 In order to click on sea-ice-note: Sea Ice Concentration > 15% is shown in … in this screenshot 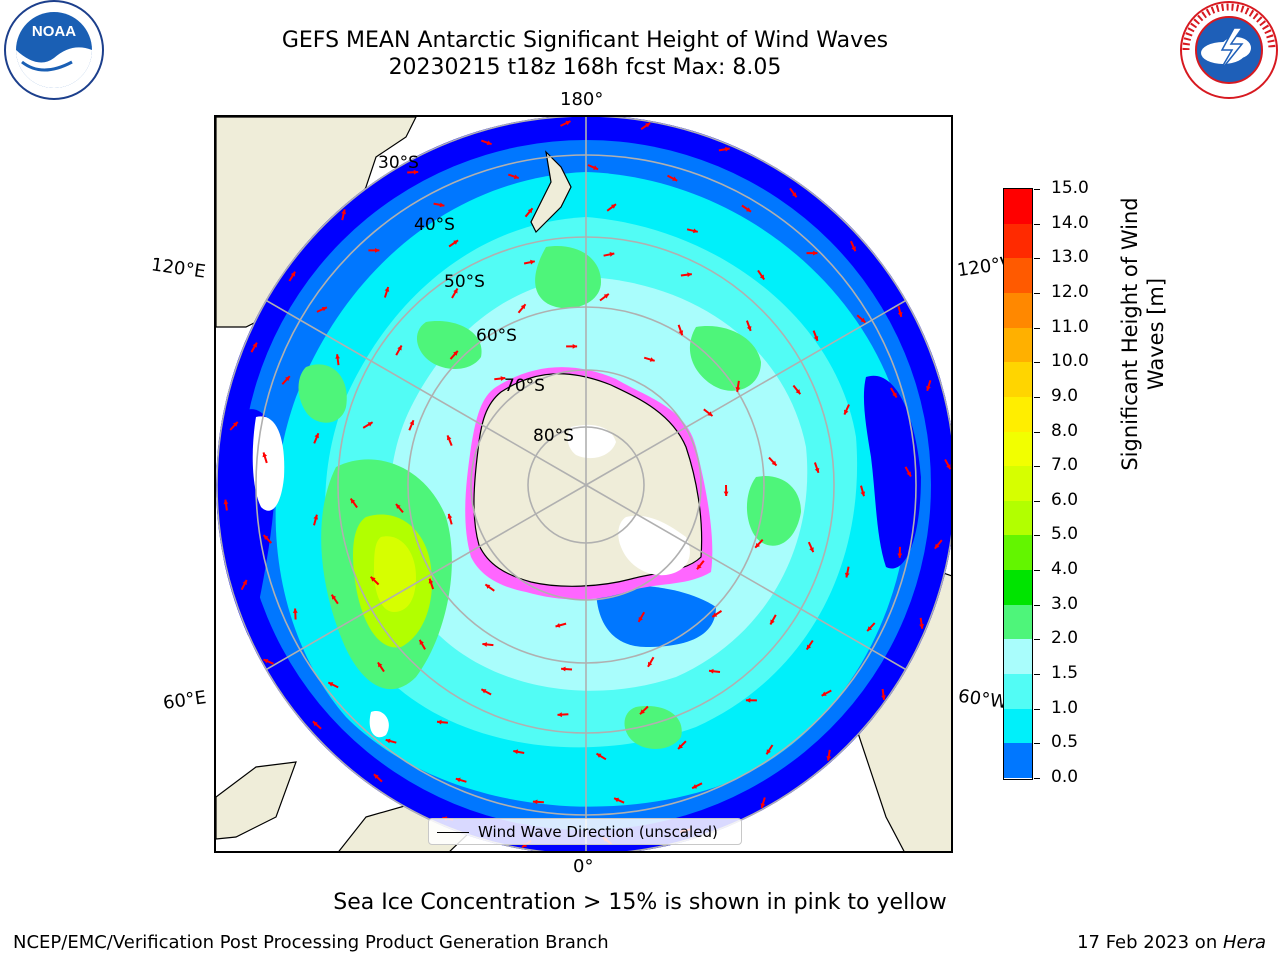, I will do `click(640, 902)`.